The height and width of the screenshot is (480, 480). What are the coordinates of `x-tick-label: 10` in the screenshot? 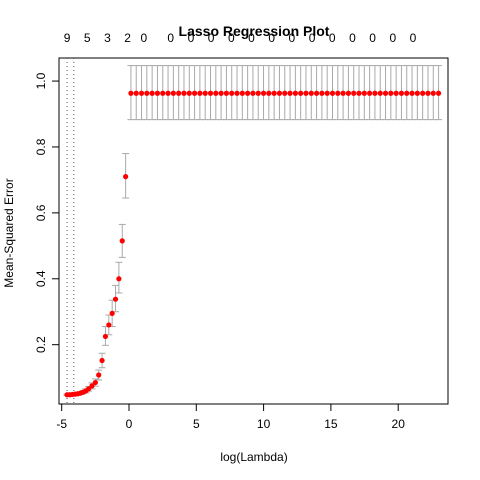 It's located at (264, 424).